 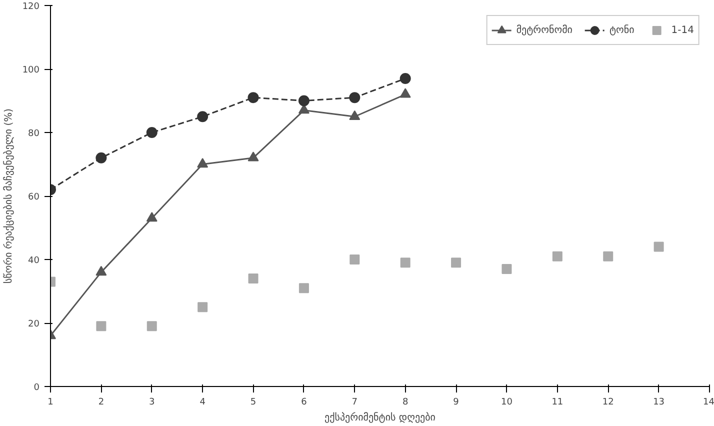 What do you see at coordinates (544, 30) in the screenshot?
I see `legend-label: მეტრონომი` at bounding box center [544, 30].